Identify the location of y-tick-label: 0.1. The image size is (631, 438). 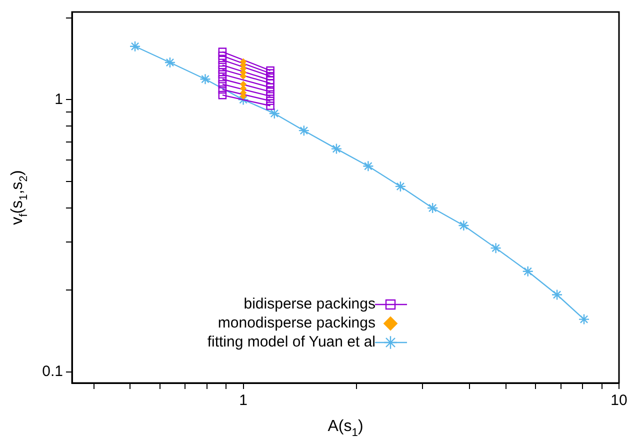
(52, 371).